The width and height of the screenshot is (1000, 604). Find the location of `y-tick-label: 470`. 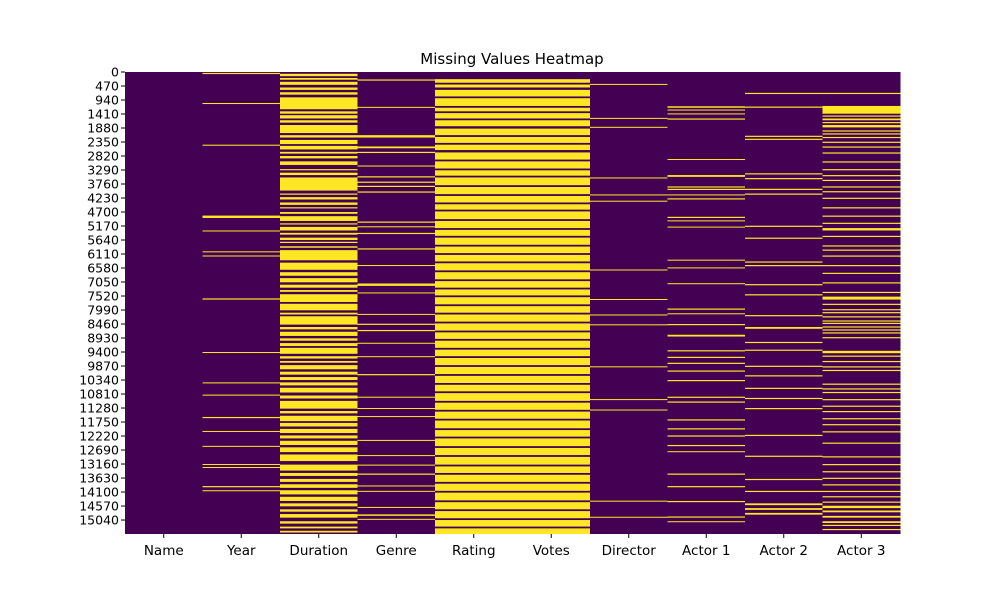

y-tick-label: 470 is located at coordinates (107, 86).